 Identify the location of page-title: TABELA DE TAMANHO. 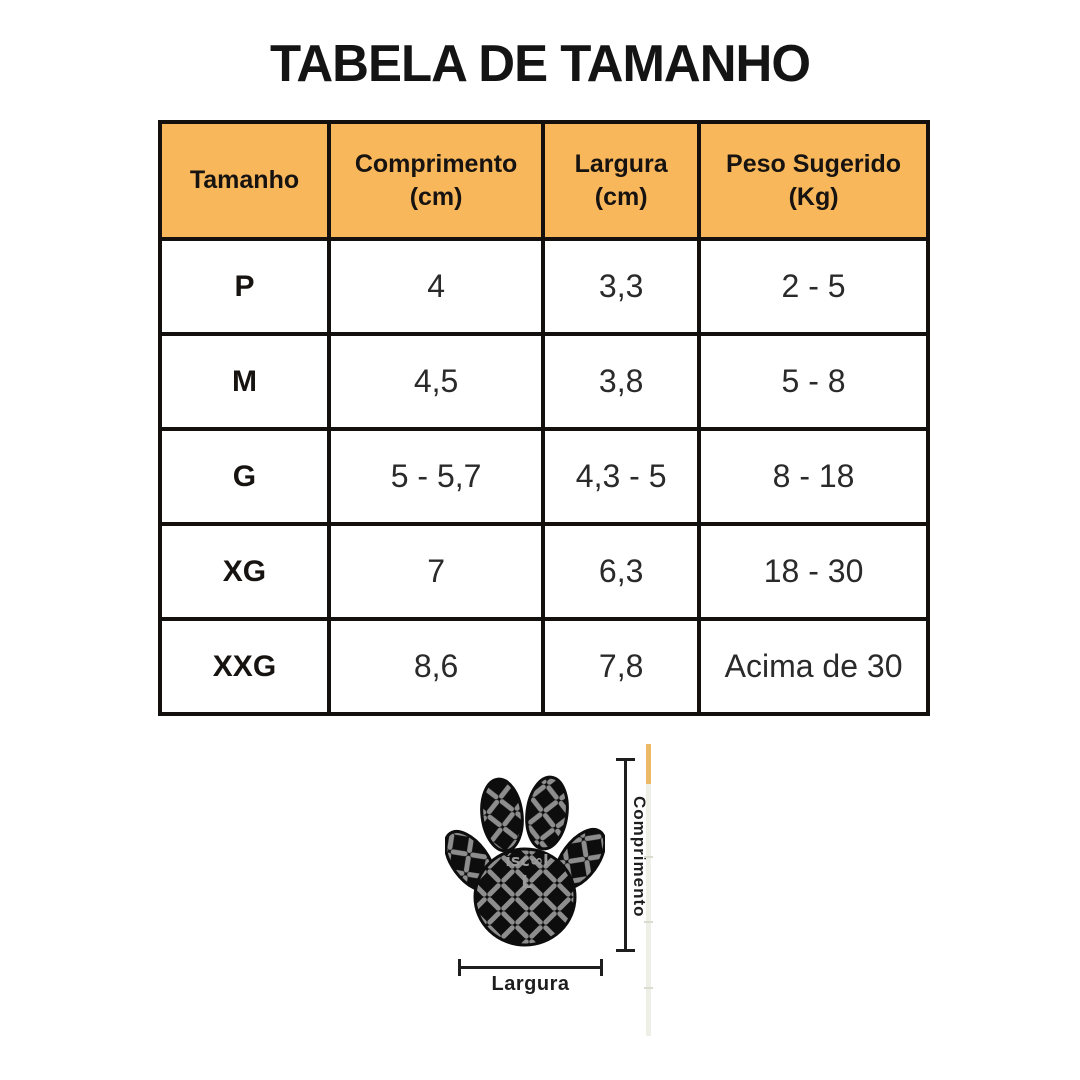
(540, 64).